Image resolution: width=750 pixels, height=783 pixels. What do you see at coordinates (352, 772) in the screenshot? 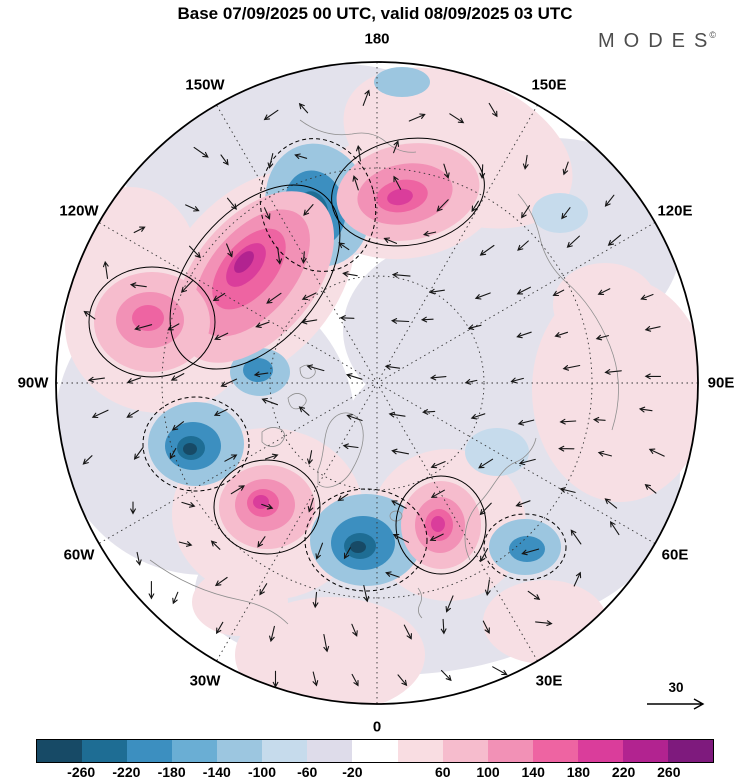
I see `colorbar-tick-label: -20` at bounding box center [352, 772].